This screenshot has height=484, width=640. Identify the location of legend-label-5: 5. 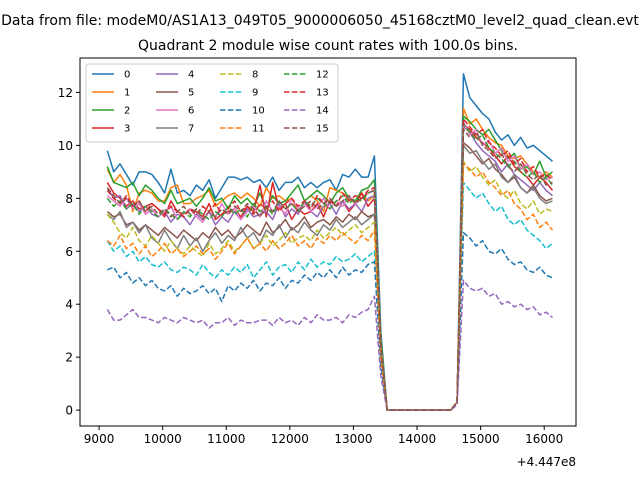
(191, 93).